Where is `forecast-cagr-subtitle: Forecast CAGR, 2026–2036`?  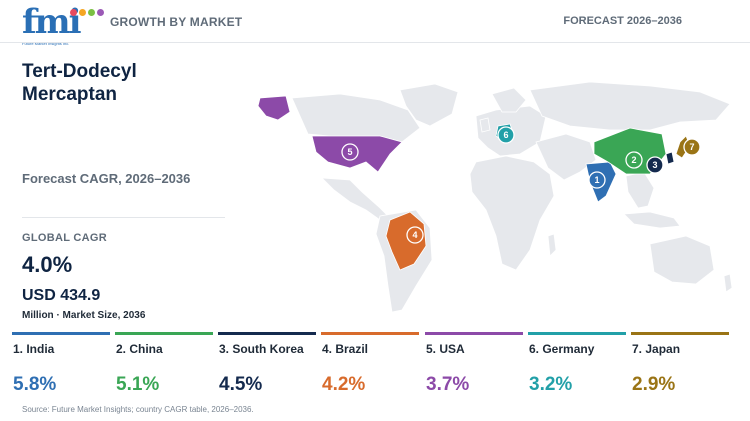
forecast-cagr-subtitle: Forecast CAGR, 2026–2036 is located at coordinates (106, 178).